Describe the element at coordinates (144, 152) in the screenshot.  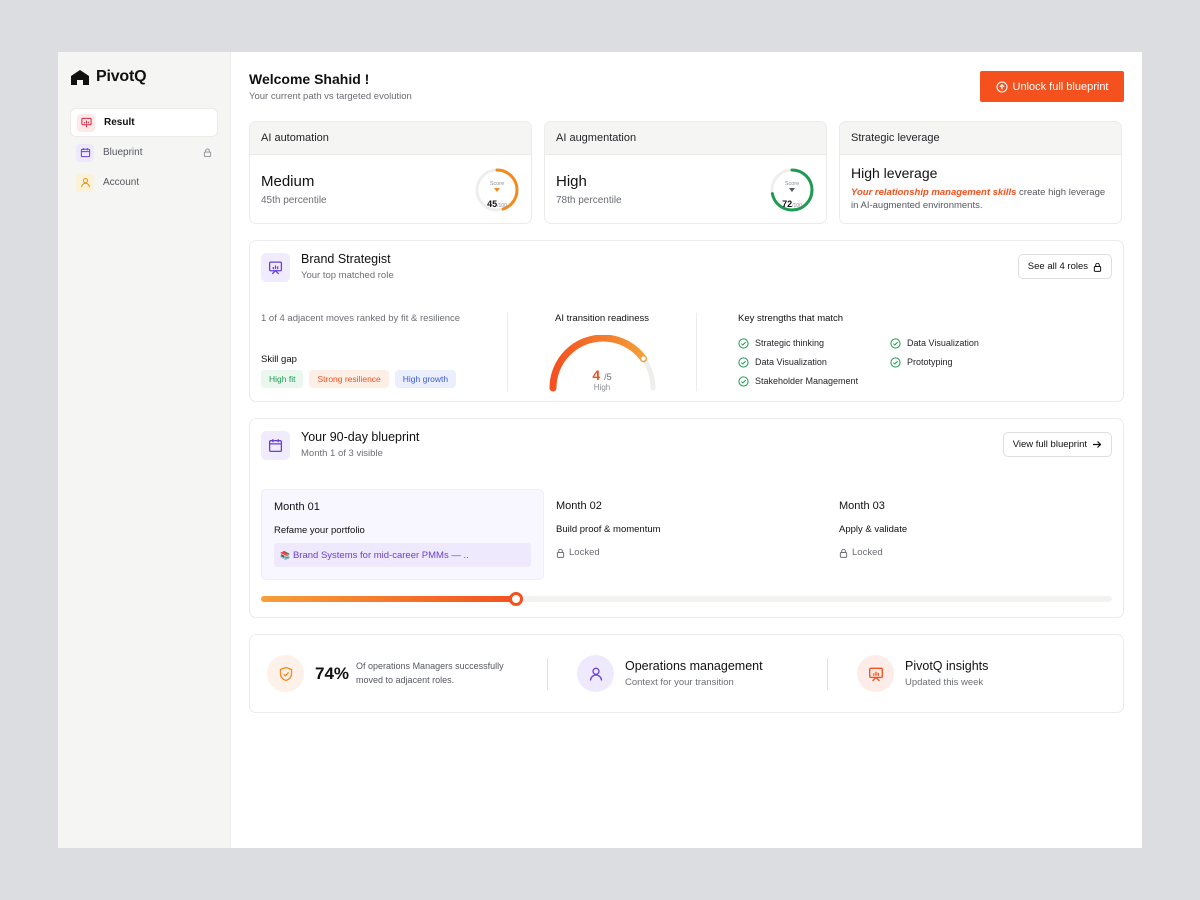
I see `sidebar-item-blueprint: Blueprint` at that location.